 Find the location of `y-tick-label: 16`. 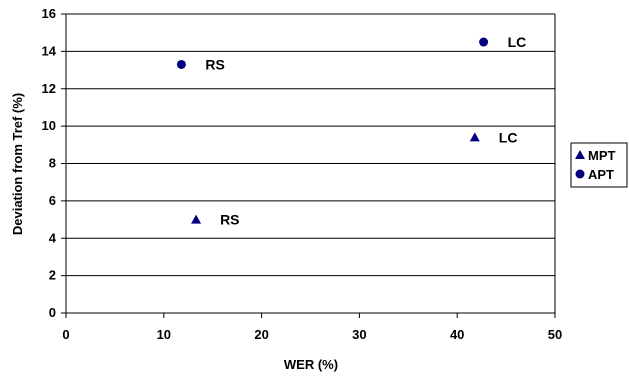

y-tick-label: 16 is located at coordinates (49, 13).